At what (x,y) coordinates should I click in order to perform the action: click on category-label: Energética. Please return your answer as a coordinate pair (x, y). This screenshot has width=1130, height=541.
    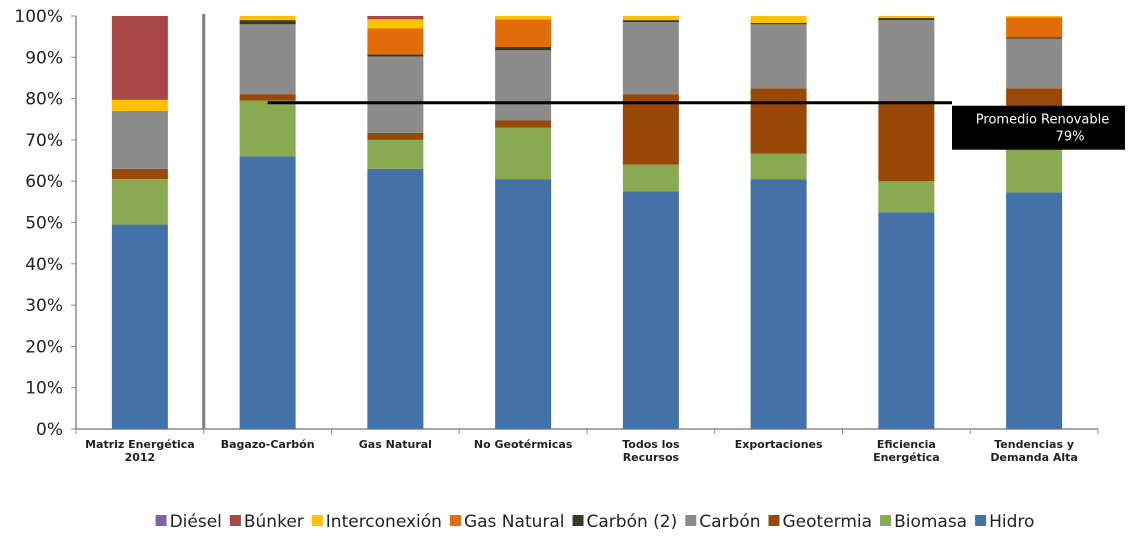
    Looking at the image, I should click on (906, 457).